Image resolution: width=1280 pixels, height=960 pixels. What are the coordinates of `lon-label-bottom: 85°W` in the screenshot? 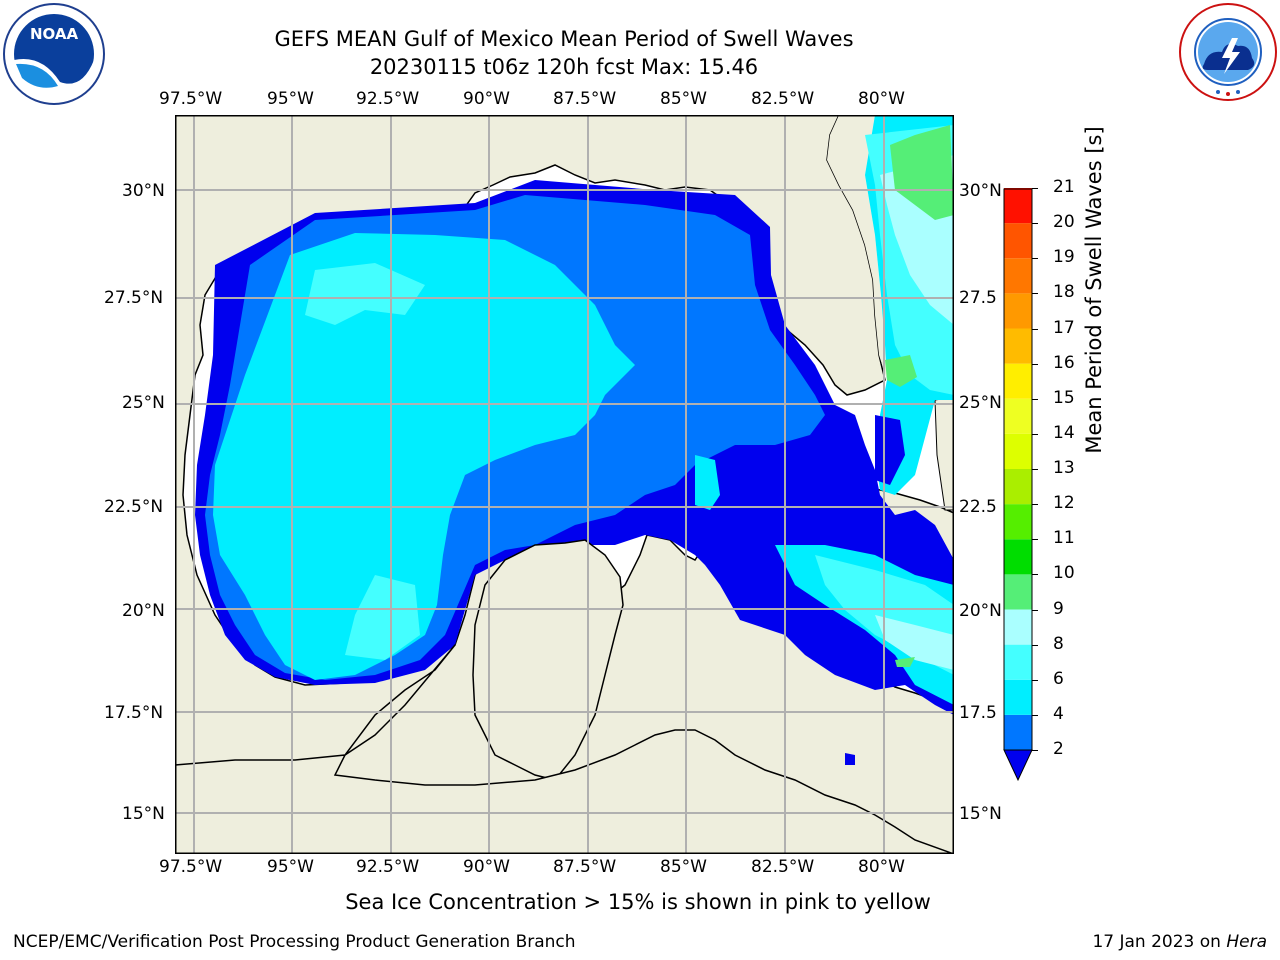 It's located at (683, 867).